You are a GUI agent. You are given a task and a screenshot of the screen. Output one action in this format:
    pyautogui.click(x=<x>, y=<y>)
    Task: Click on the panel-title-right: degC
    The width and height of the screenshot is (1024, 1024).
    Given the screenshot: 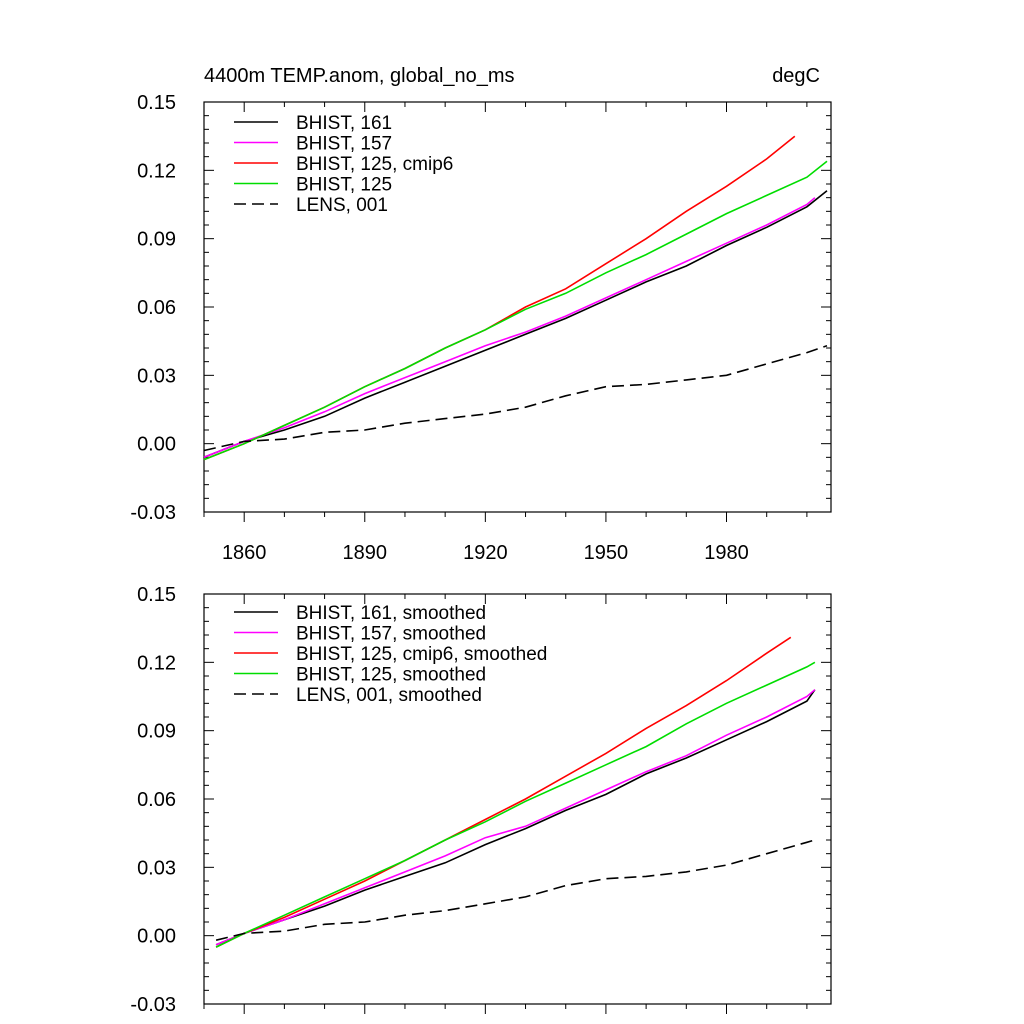 What is the action you would take?
    pyautogui.click(x=796, y=76)
    